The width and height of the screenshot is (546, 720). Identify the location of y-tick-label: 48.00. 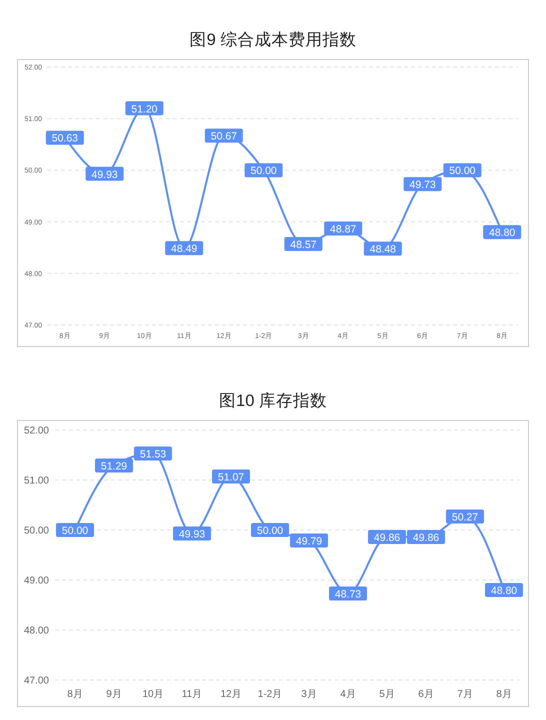
(37, 631).